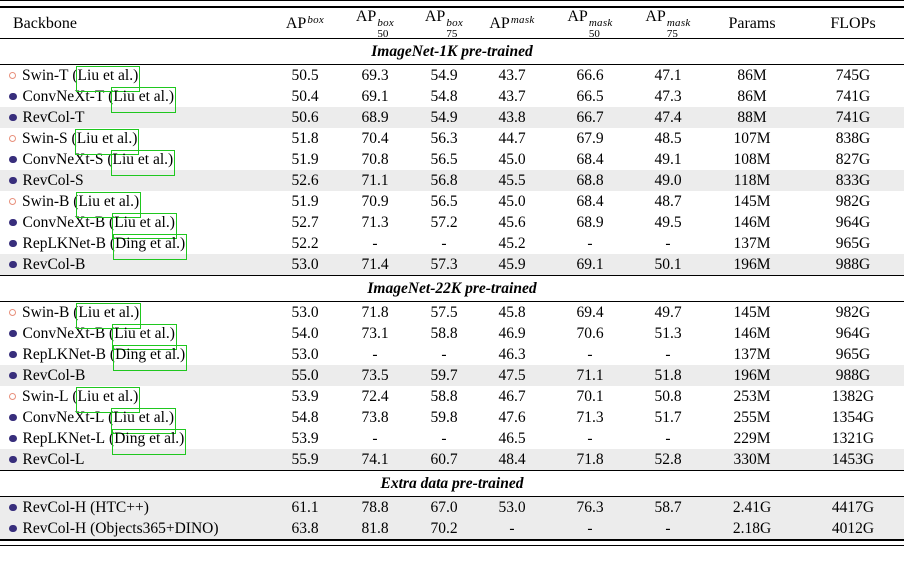 The height and width of the screenshot is (569, 904). Describe the element at coordinates (452, 542) in the screenshot. I see `table-bottom-rule` at that location.